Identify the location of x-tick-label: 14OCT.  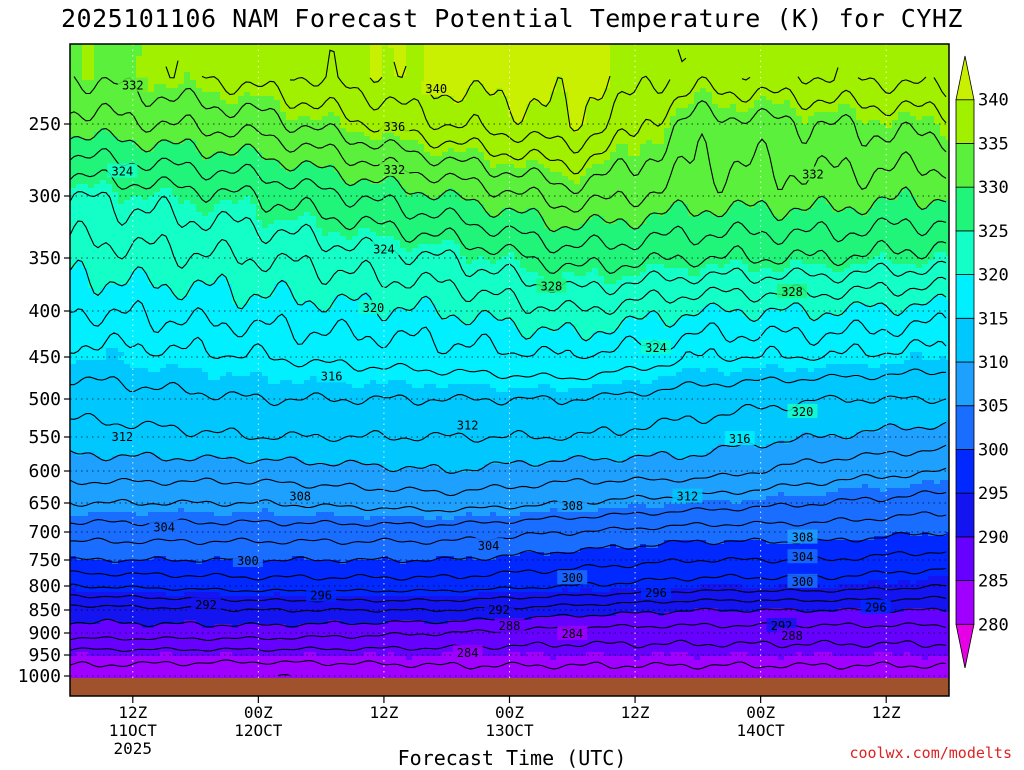
(761, 730).